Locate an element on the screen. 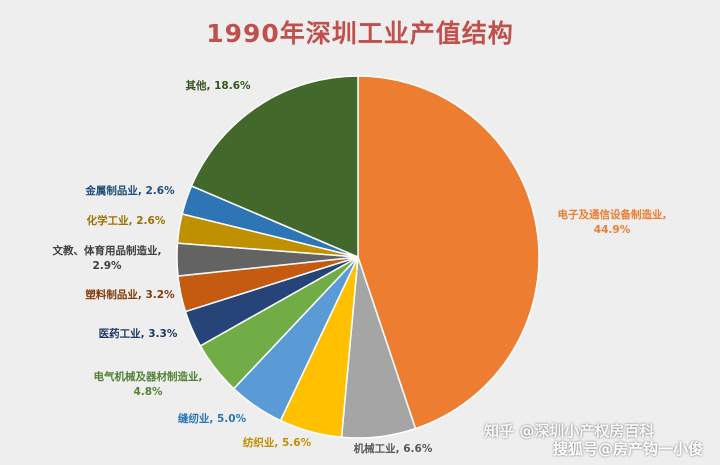 This screenshot has height=465, width=720. slice-label: 缝纫业, 5.0% is located at coordinates (212, 418).